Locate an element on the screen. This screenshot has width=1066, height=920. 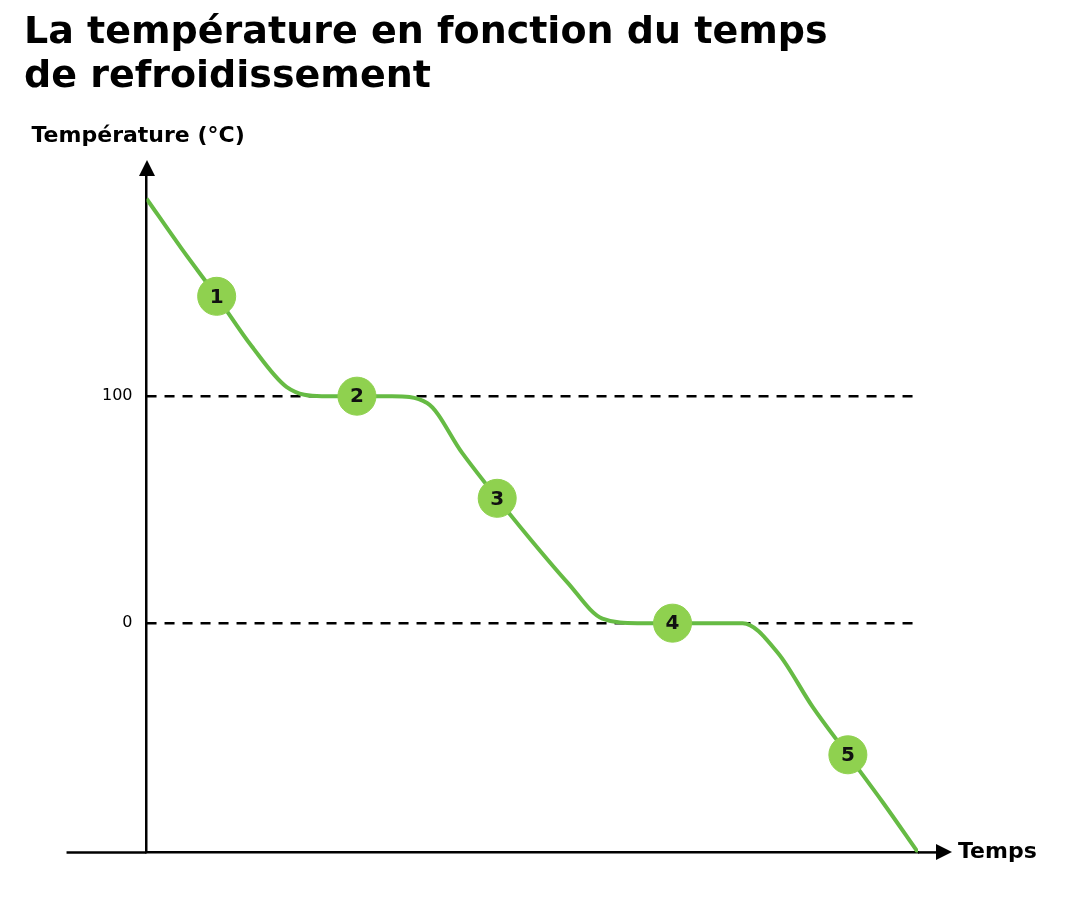
x-axis-title: Temps is located at coordinates (997, 851).